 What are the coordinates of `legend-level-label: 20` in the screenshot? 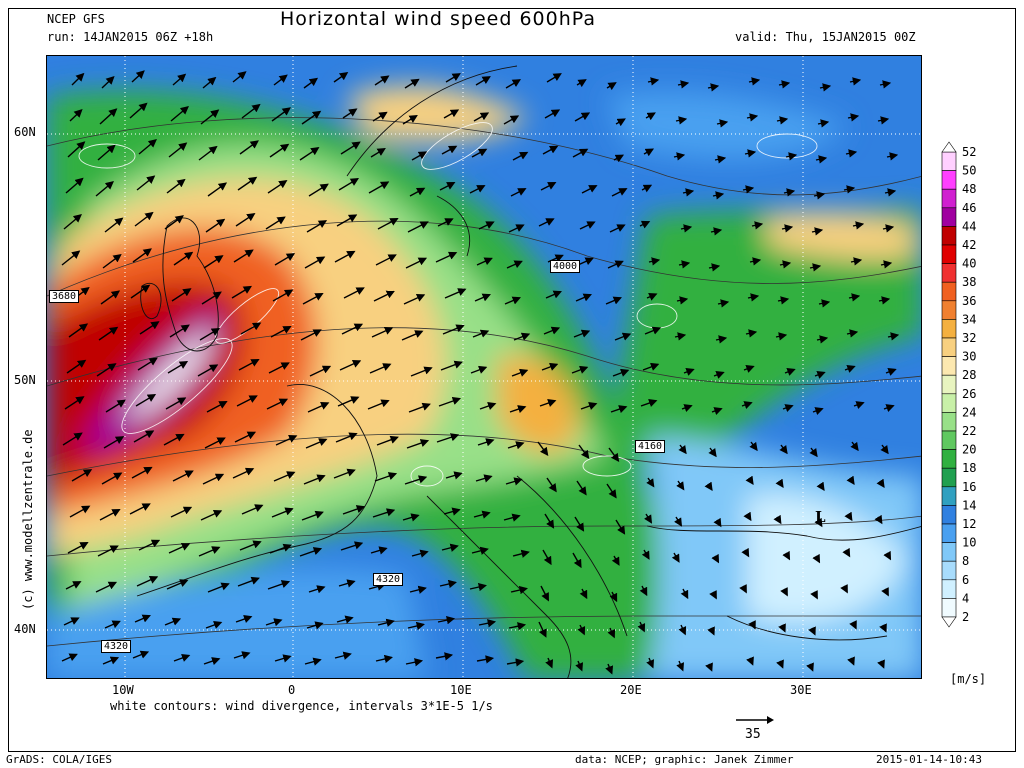 It's located at (969, 450).